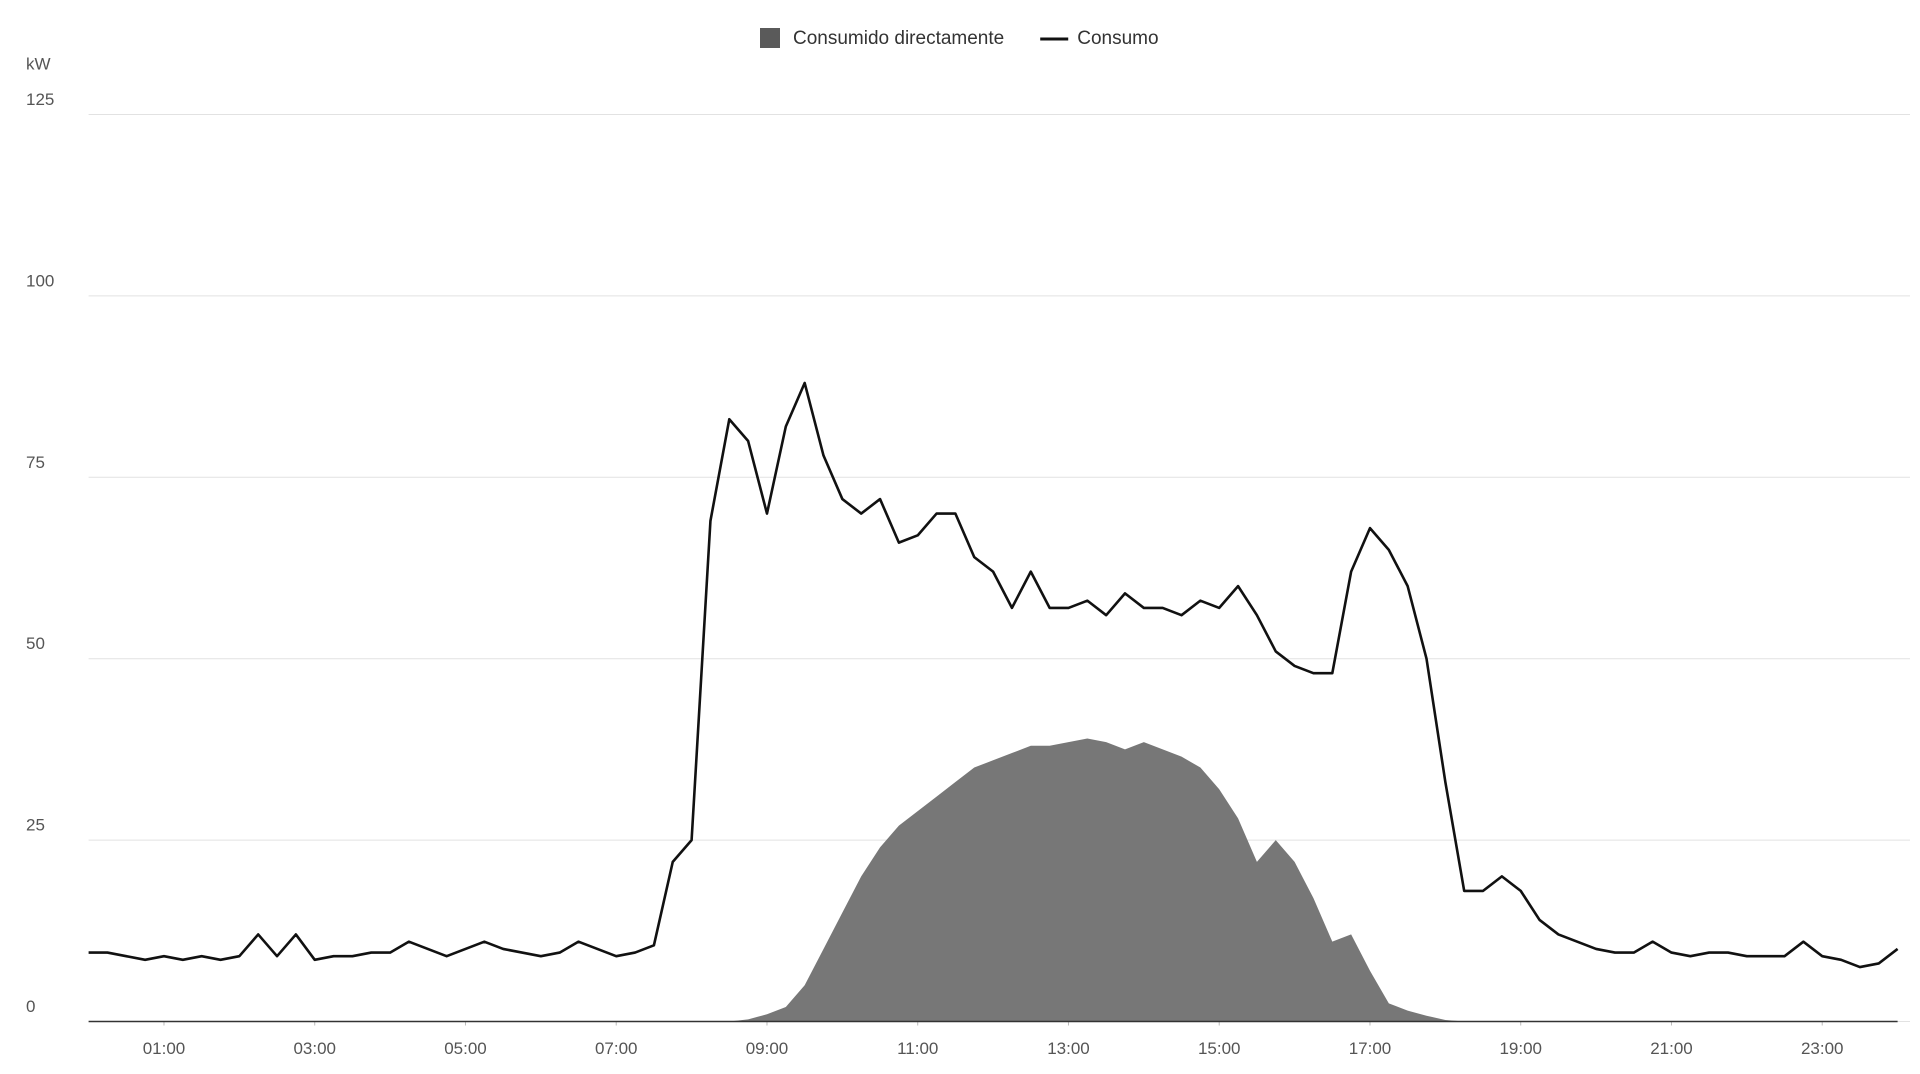 This screenshot has width=1920, height=1074. I want to click on x-tick-label: 03:00, so click(314, 1048).